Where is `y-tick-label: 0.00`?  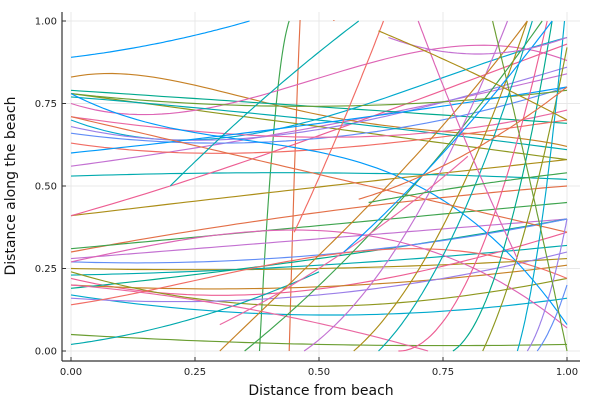
y-tick-label: 0.00 is located at coordinates (46, 352).